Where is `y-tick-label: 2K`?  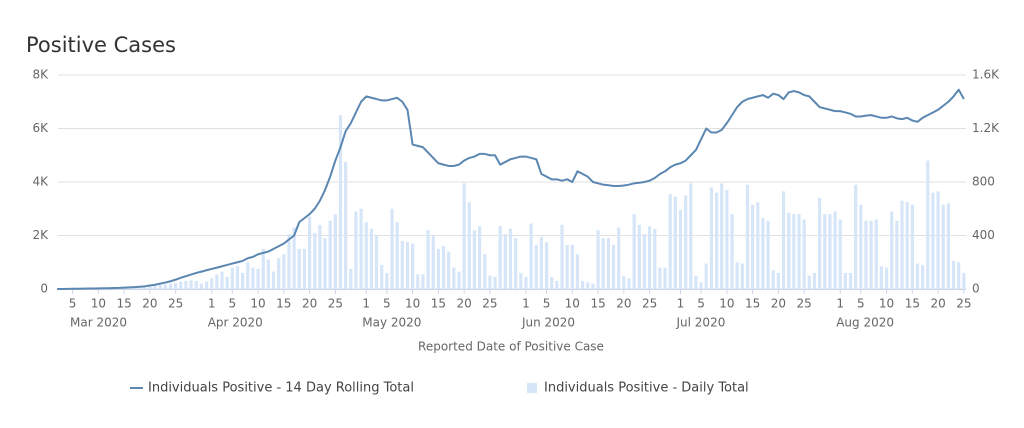
y-tick-label: 2K is located at coordinates (40, 235).